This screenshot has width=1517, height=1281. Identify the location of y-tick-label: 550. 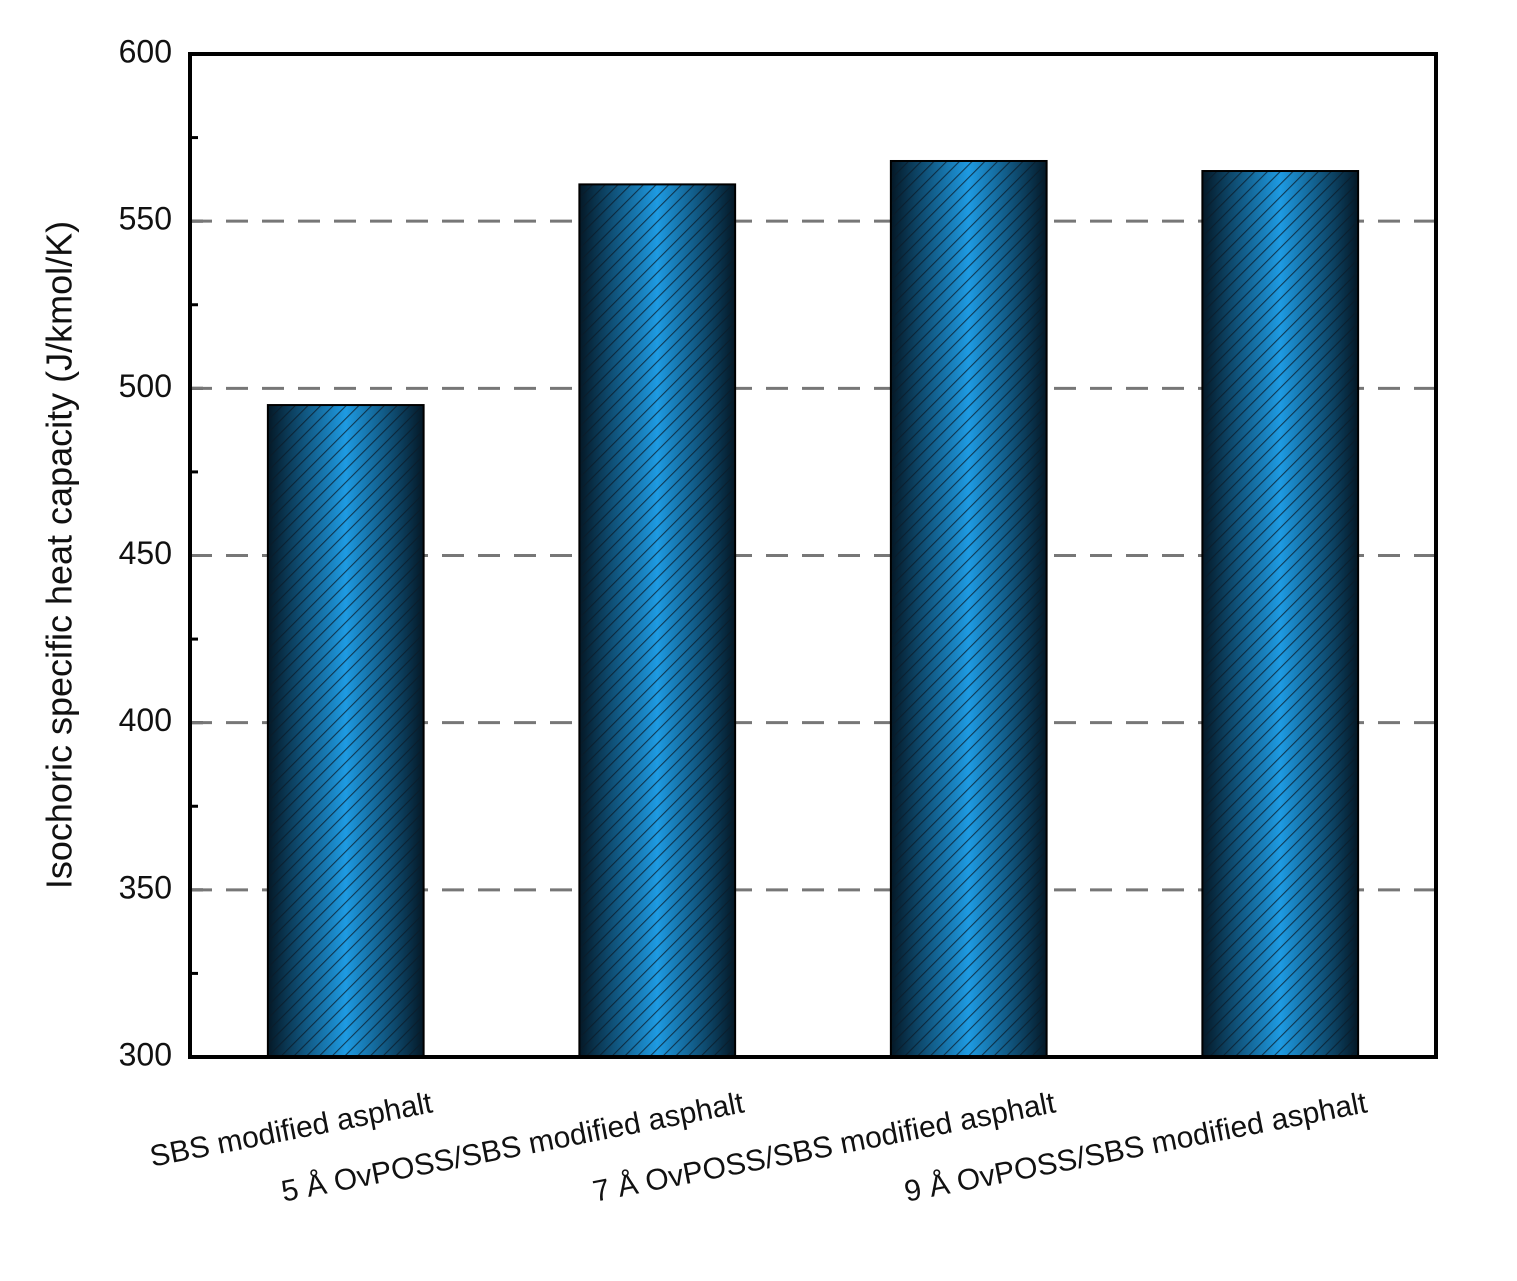
(145, 219).